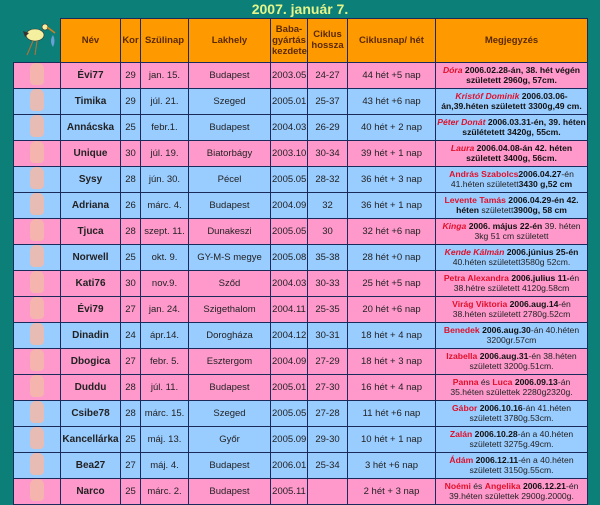 The image size is (600, 505). Describe the element at coordinates (500, 408) in the screenshot. I see `note-segment: 2006.10.16` at that location.